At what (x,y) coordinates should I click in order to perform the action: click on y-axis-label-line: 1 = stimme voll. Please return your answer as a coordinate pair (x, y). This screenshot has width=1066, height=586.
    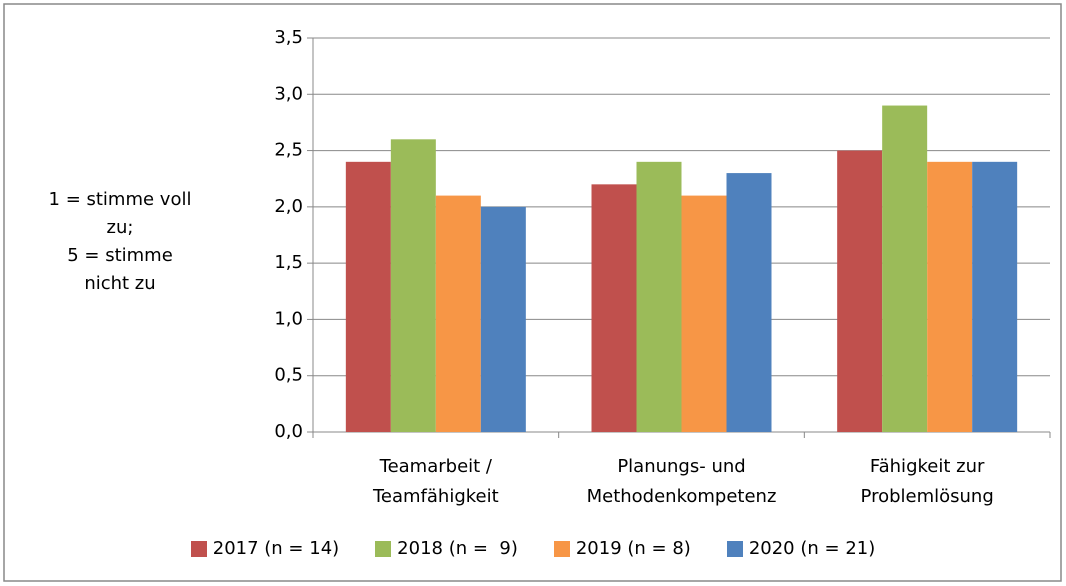
    Looking at the image, I should click on (120, 199).